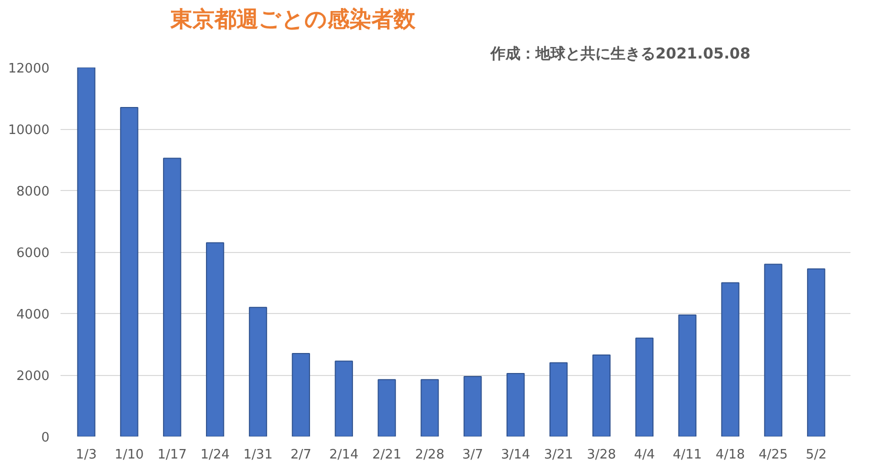 This screenshot has width=877, height=472. Describe the element at coordinates (687, 455) in the screenshot. I see `x-tick-label: 4/11` at that location.